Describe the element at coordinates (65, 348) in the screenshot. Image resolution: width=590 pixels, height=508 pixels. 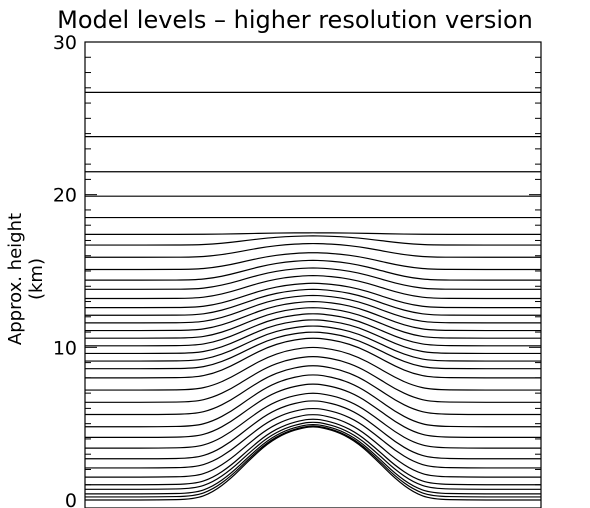
I see `y-tick-label-10: 10` at that location.